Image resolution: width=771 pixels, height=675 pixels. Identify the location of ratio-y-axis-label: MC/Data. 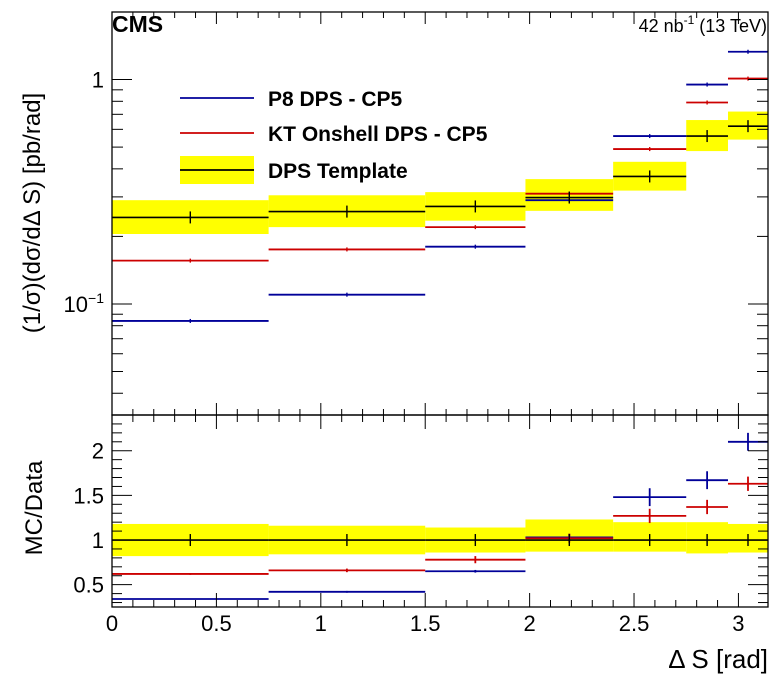
(34, 507).